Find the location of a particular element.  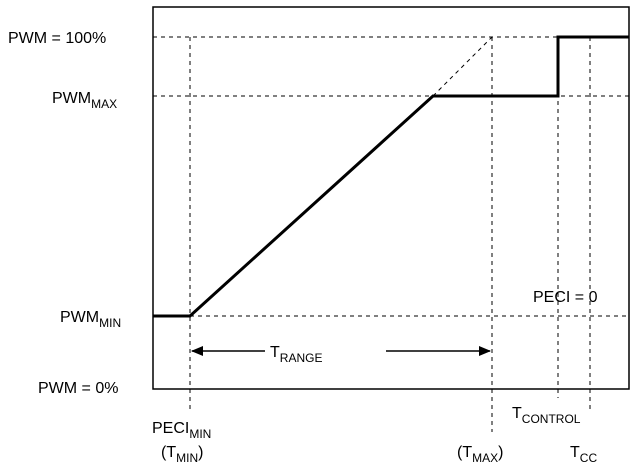

label-peci-zero: PECI = 0 is located at coordinates (565, 297).